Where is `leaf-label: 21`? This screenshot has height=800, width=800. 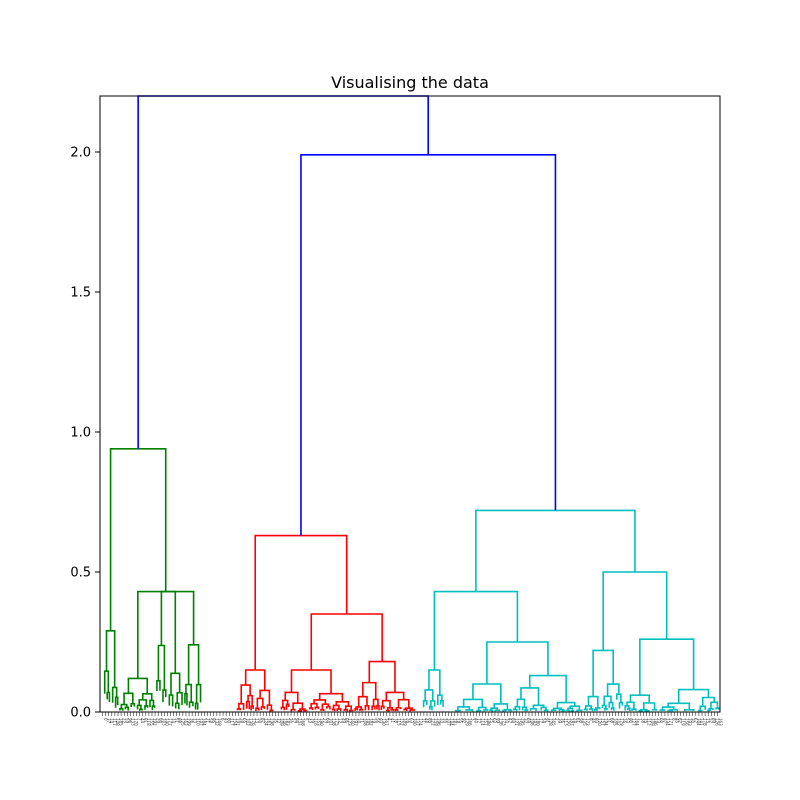
leaf-label: 21 is located at coordinates (207, 721).